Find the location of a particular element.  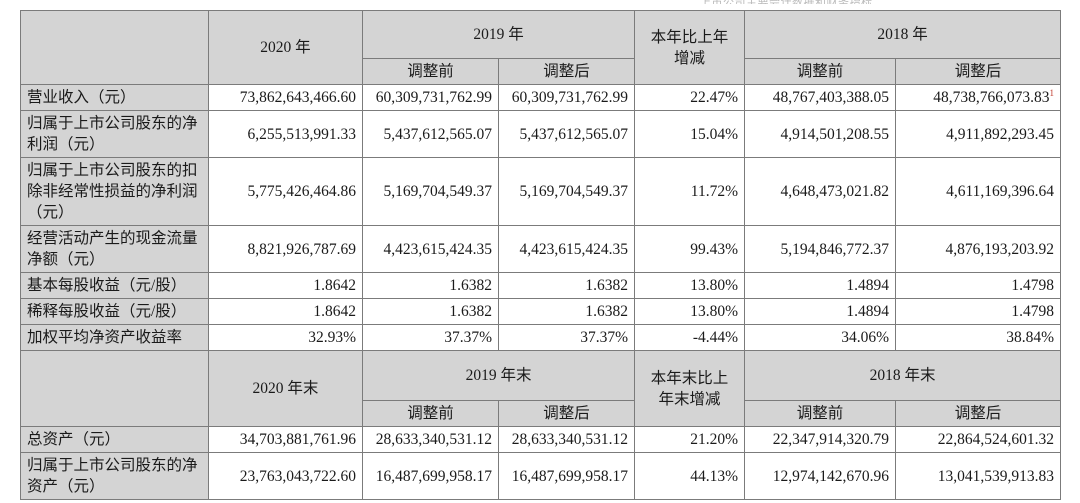

row-label: 稀释每股收益（元/股） is located at coordinates (114, 311).